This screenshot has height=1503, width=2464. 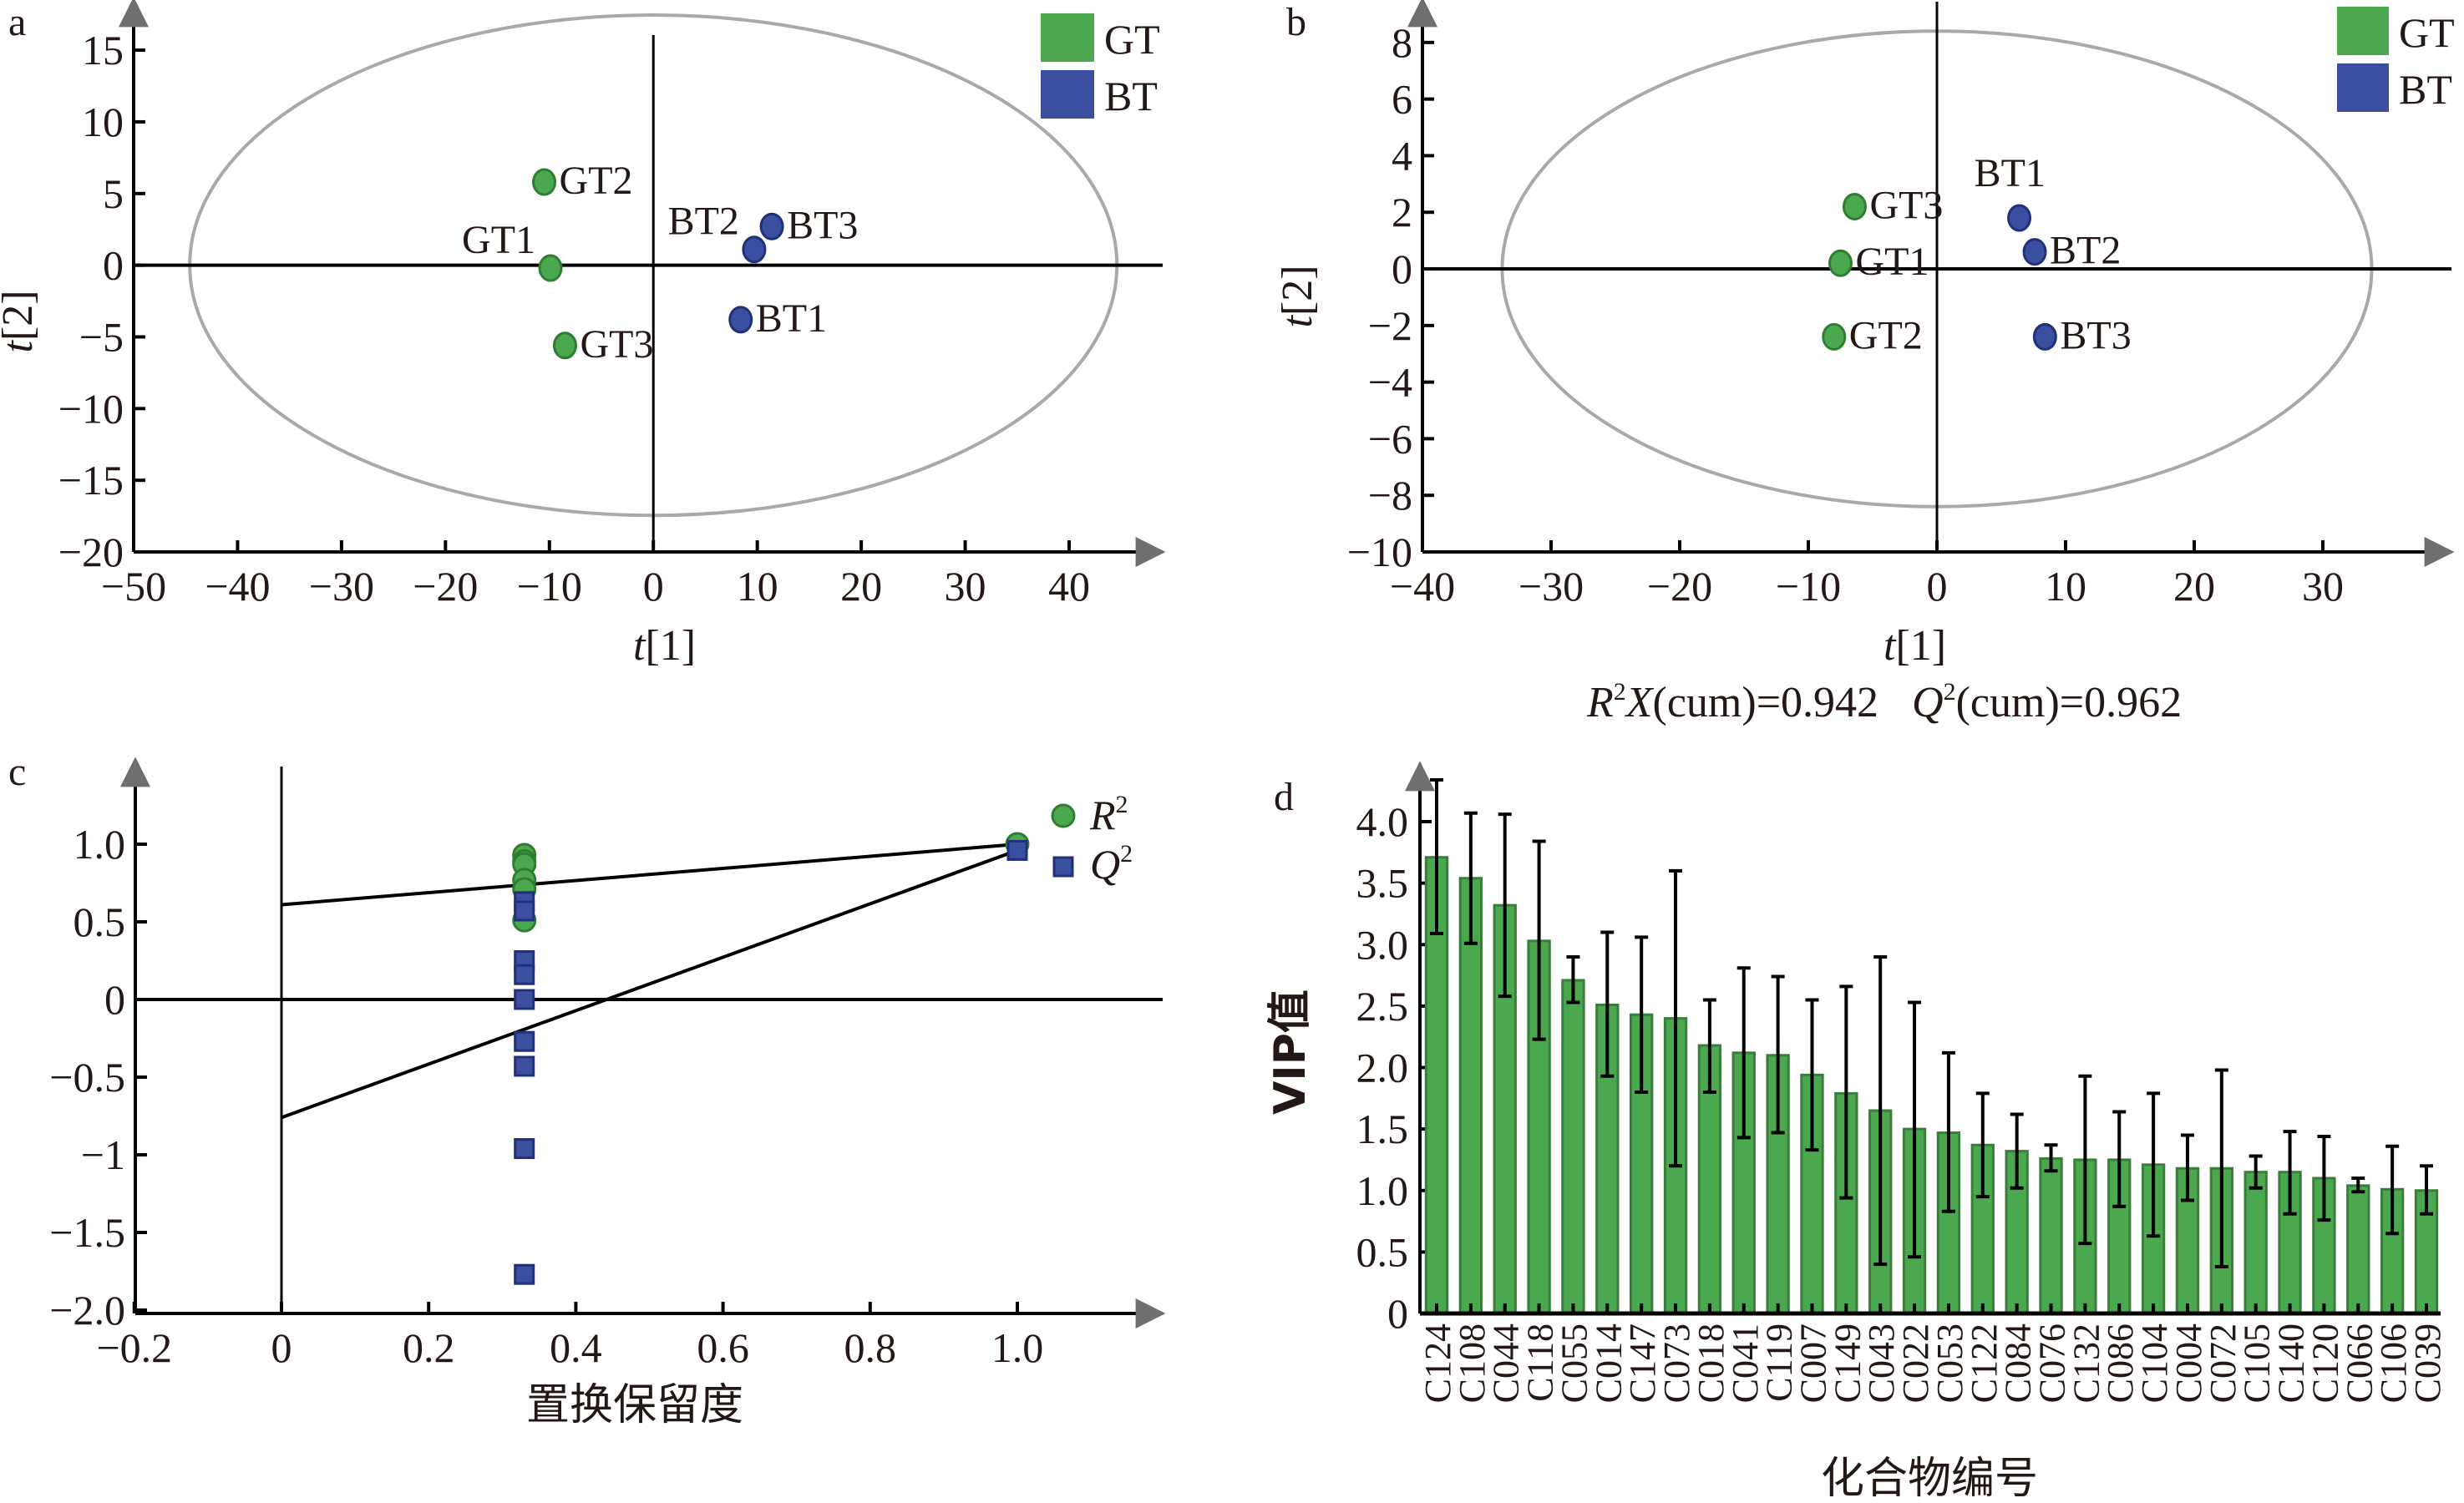 I want to click on point-label-bt3: BT3, so click(x=823, y=225).